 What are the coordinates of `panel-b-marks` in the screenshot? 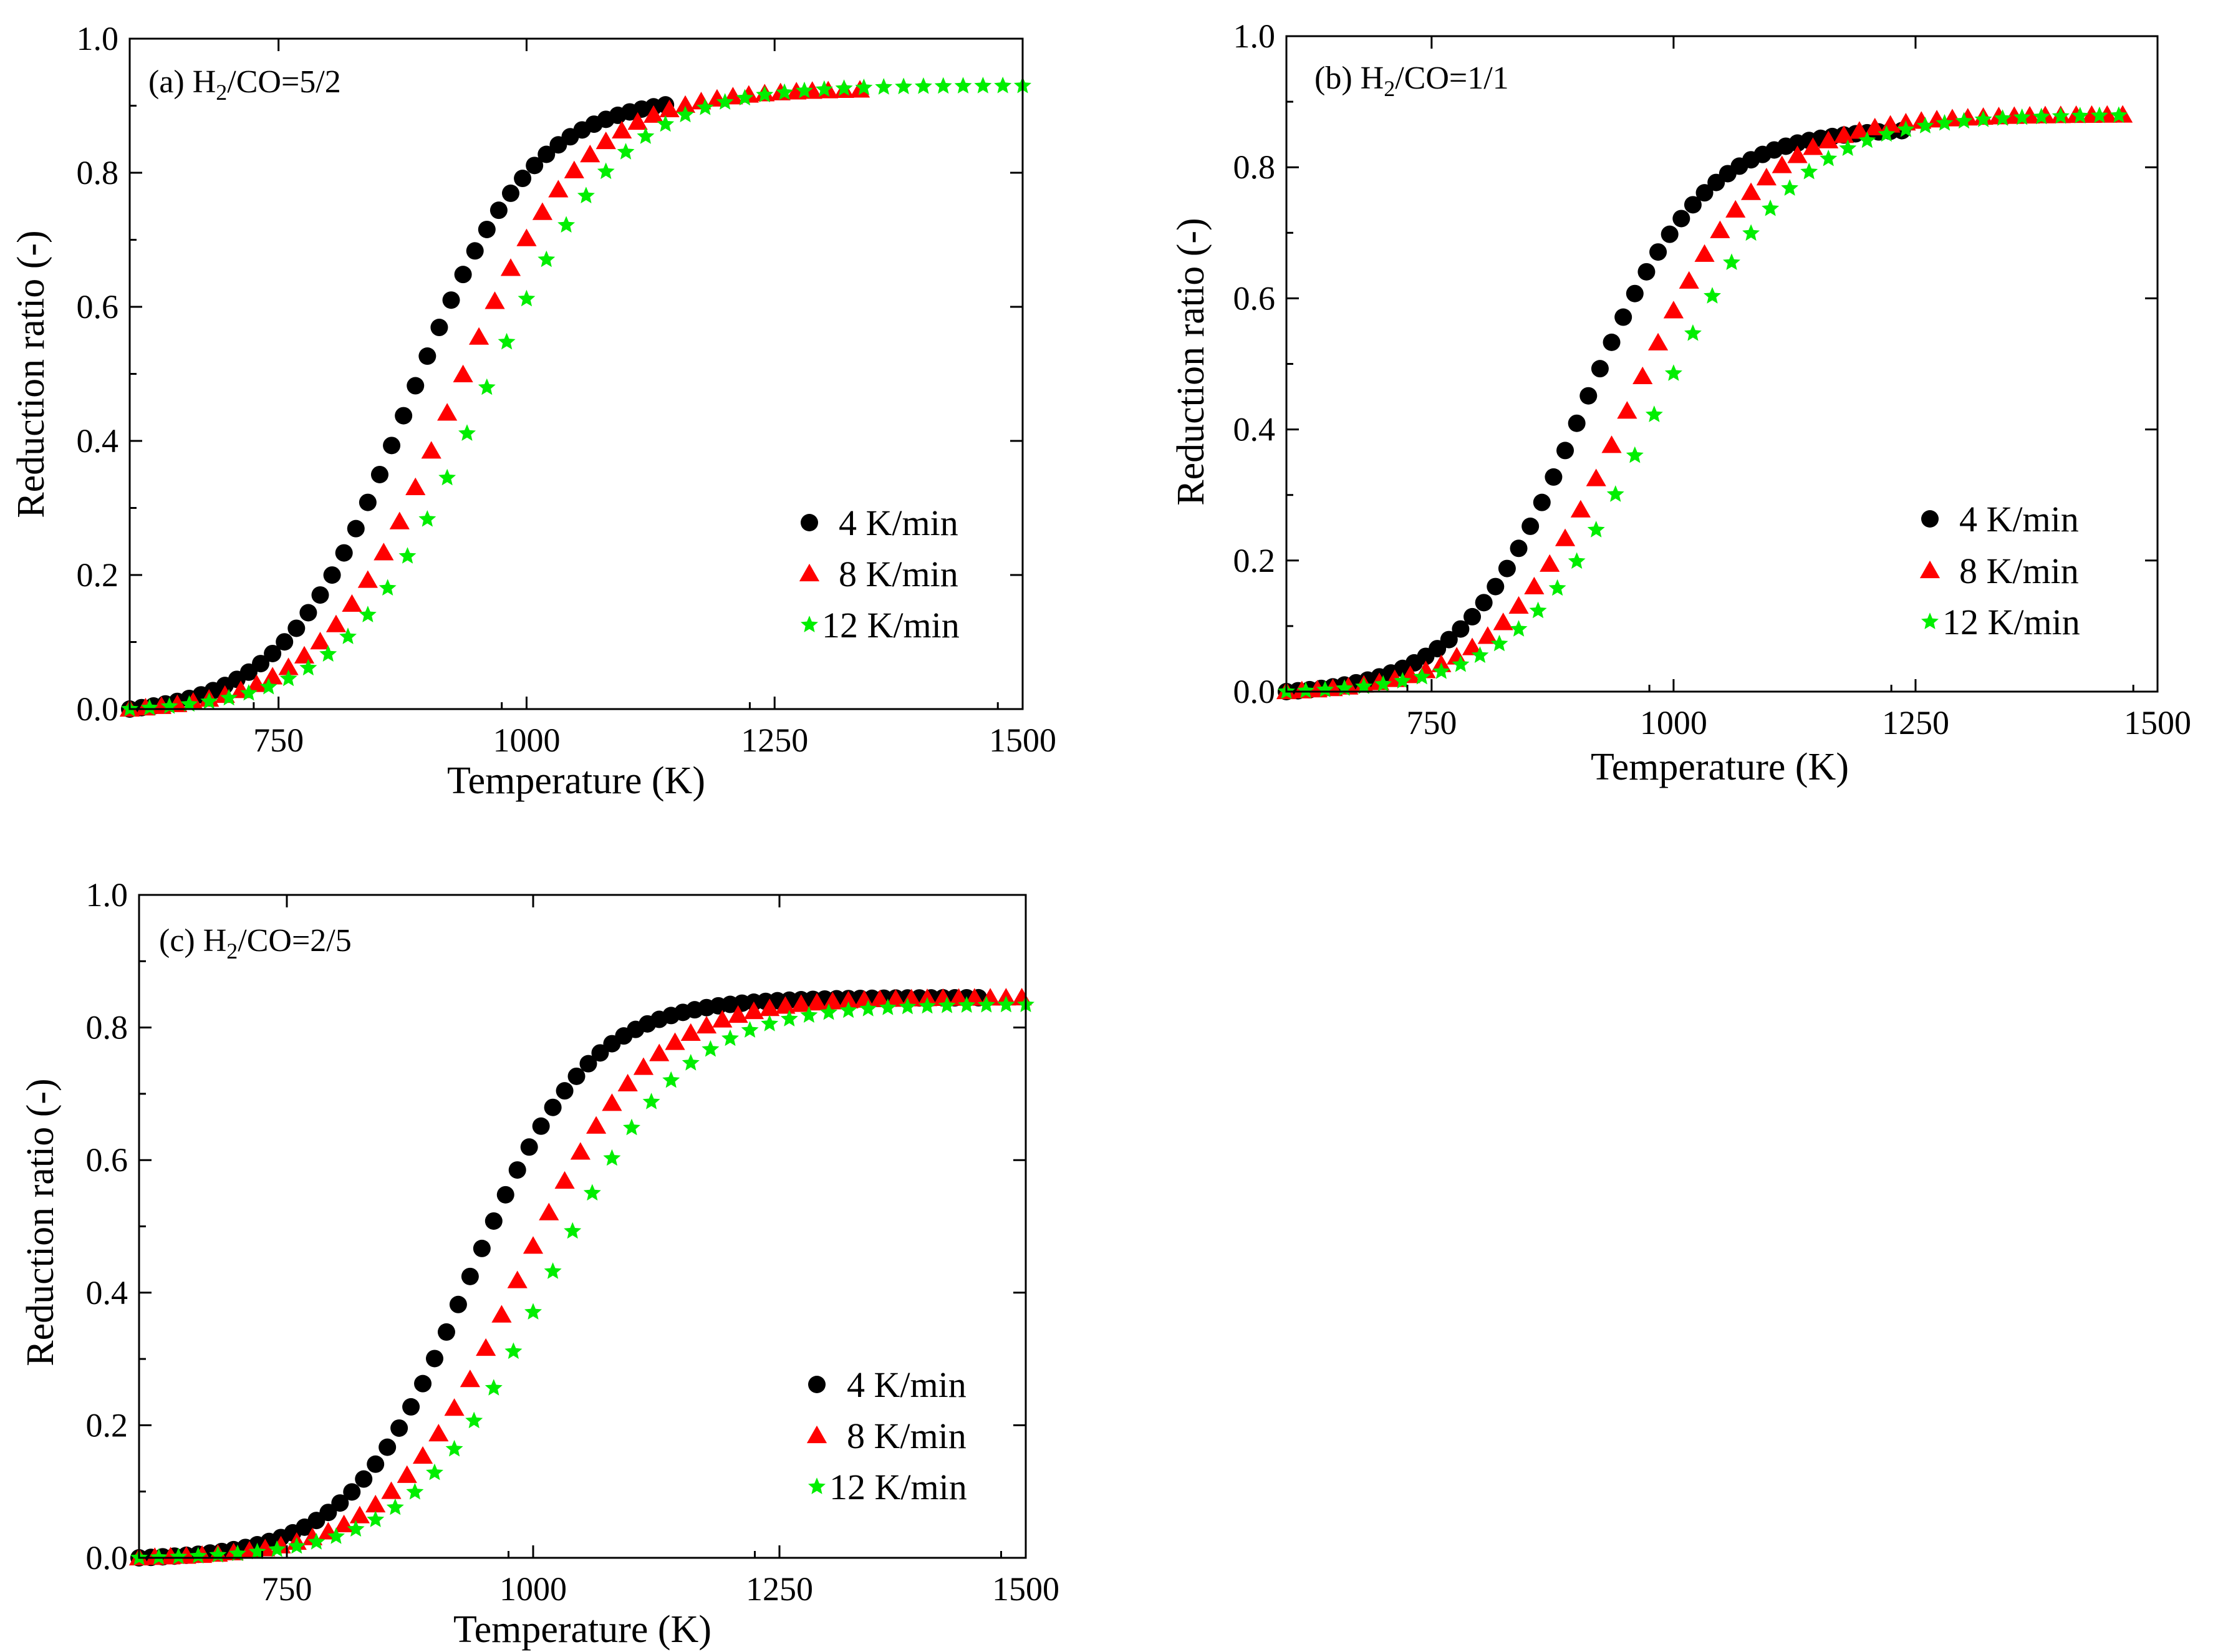 It's located at (1704, 402).